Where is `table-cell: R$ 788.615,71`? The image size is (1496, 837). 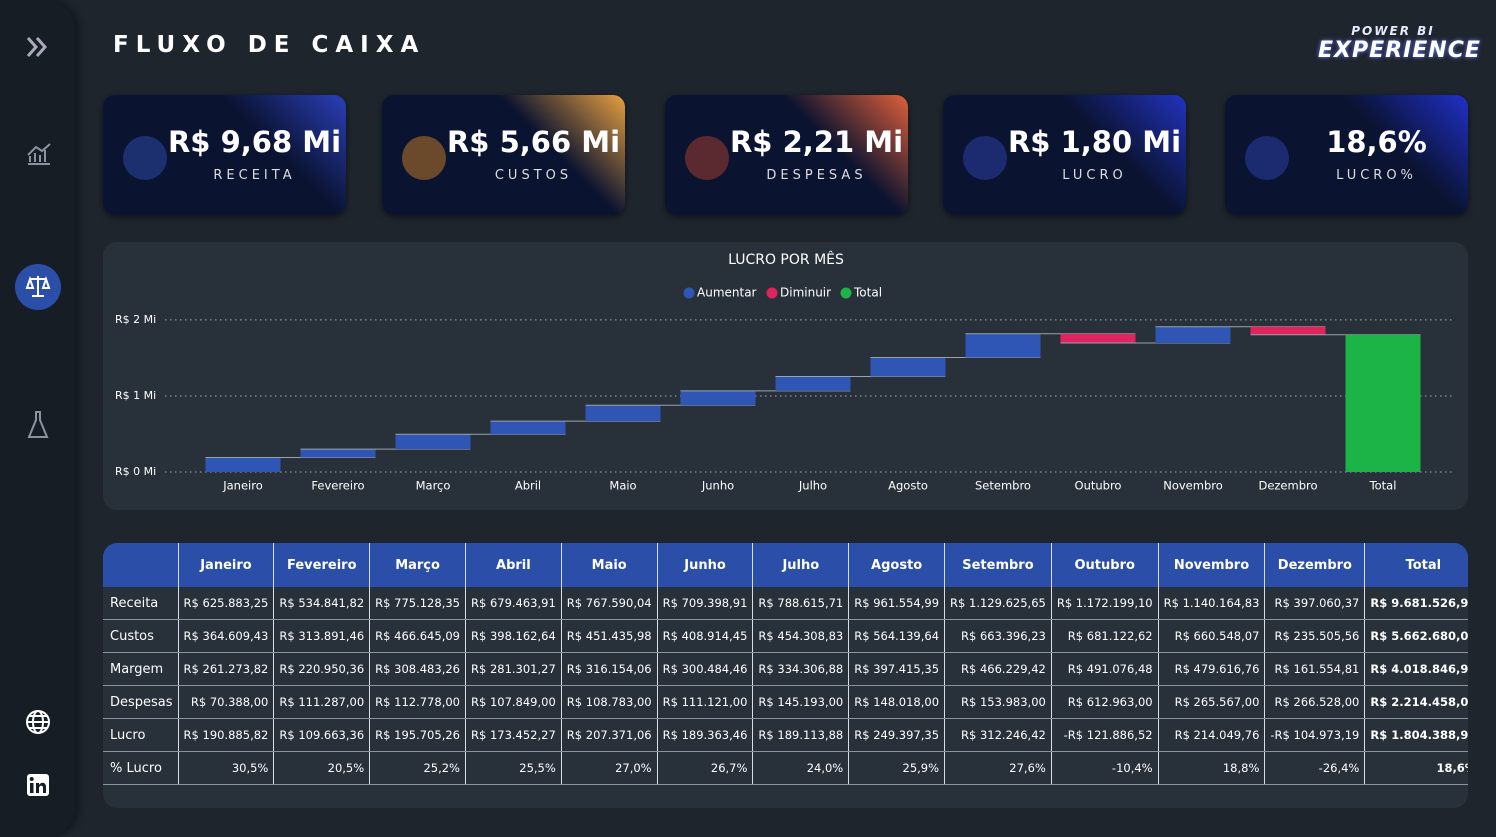 table-cell: R$ 788.615,71 is located at coordinates (800, 603).